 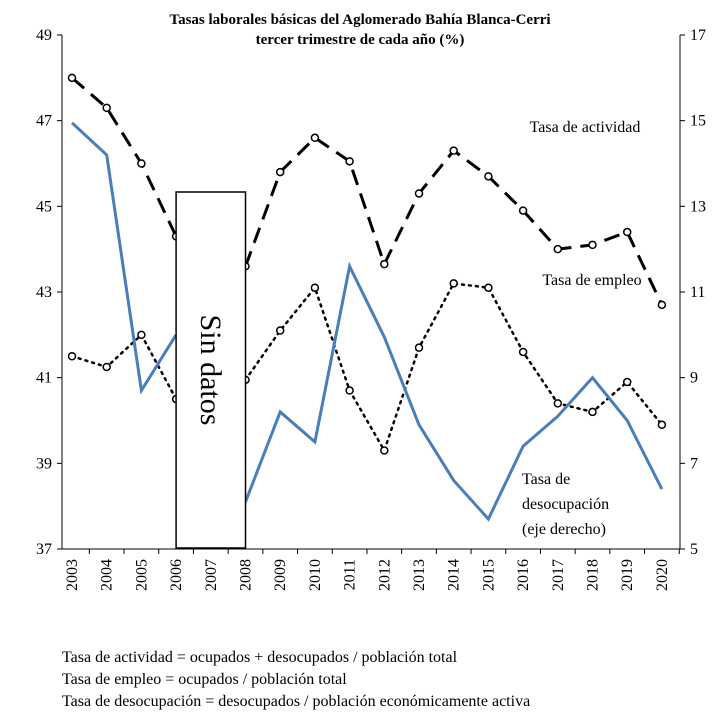 I want to click on y-tick-label: 39, so click(x=44, y=463).